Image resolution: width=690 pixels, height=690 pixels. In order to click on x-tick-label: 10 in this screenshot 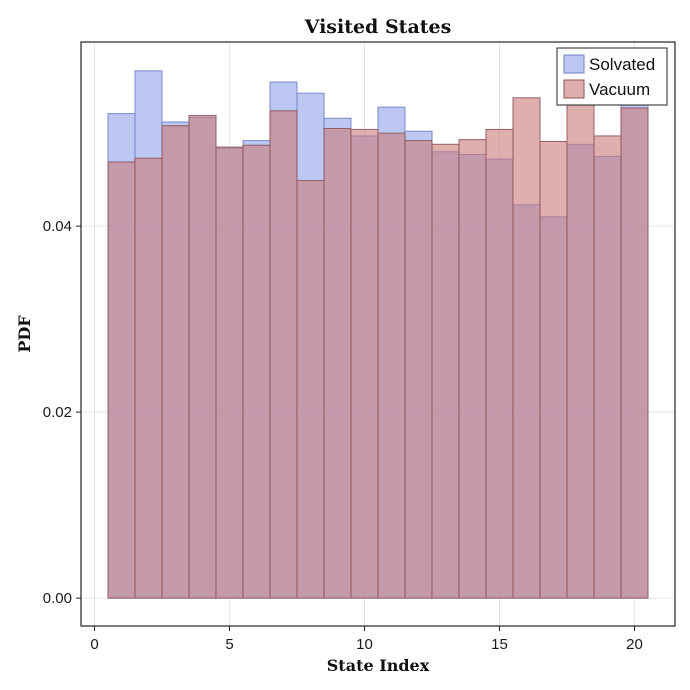, I will do `click(364, 644)`.